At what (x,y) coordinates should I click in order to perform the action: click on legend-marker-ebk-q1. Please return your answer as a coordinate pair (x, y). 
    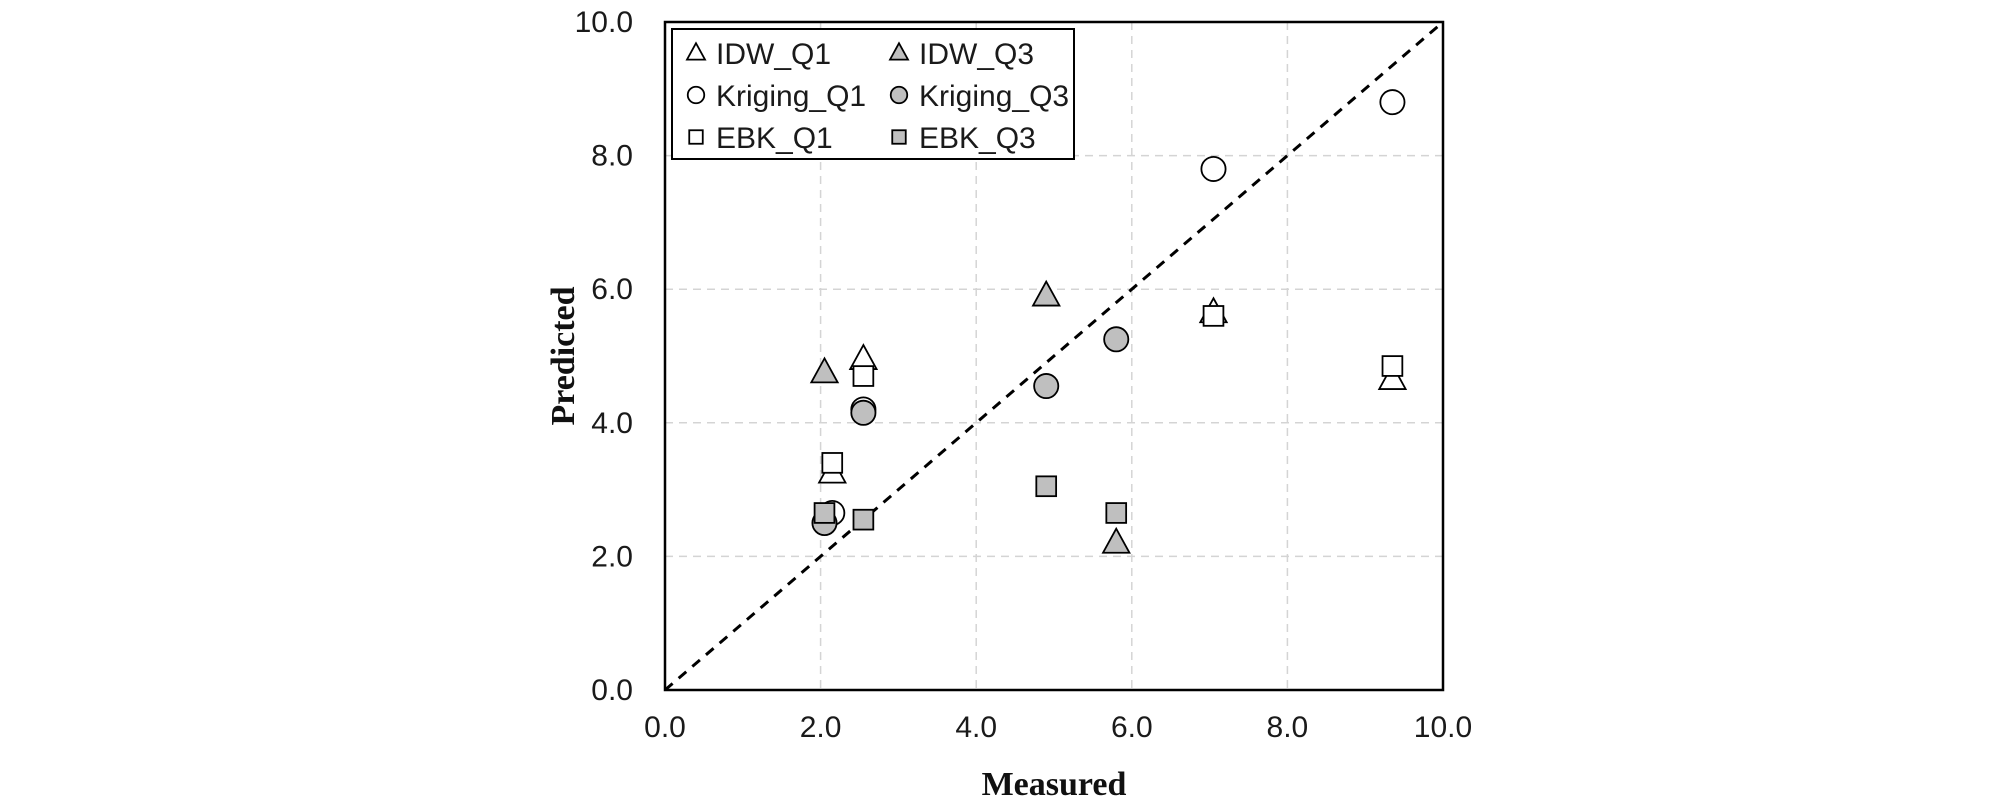
    Looking at the image, I should click on (696, 137).